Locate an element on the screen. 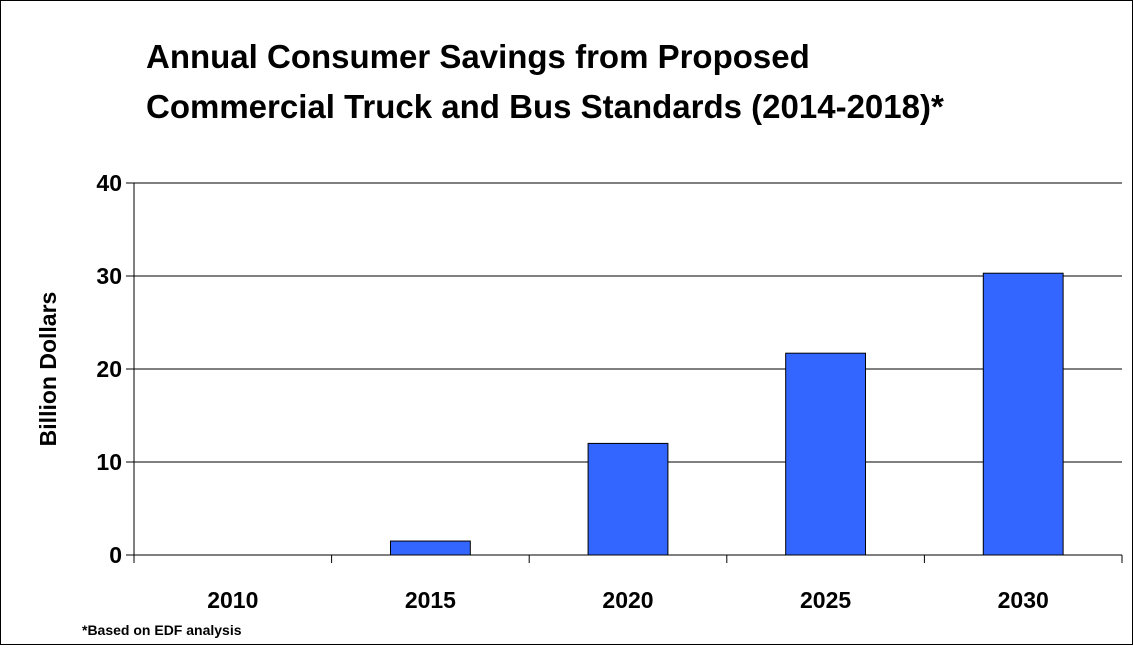  y-tick-label: 20 is located at coordinates (109, 369).